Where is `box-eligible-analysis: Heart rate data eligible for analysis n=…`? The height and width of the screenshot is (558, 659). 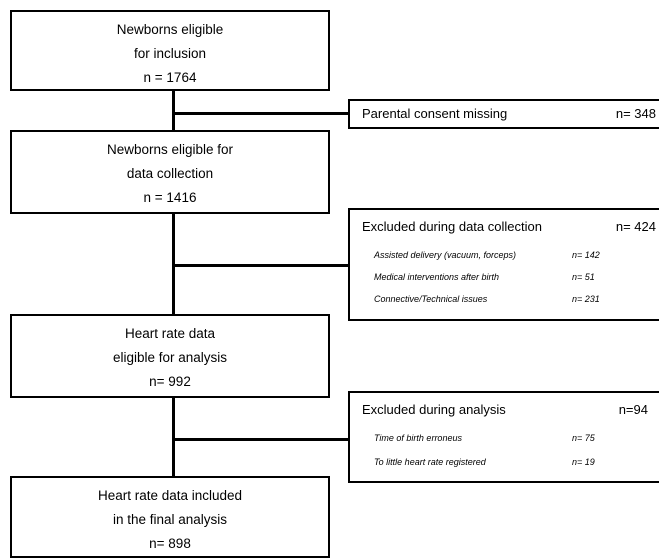 box-eligible-analysis: Heart rate data eligible for analysis n=… is located at coordinates (170, 356).